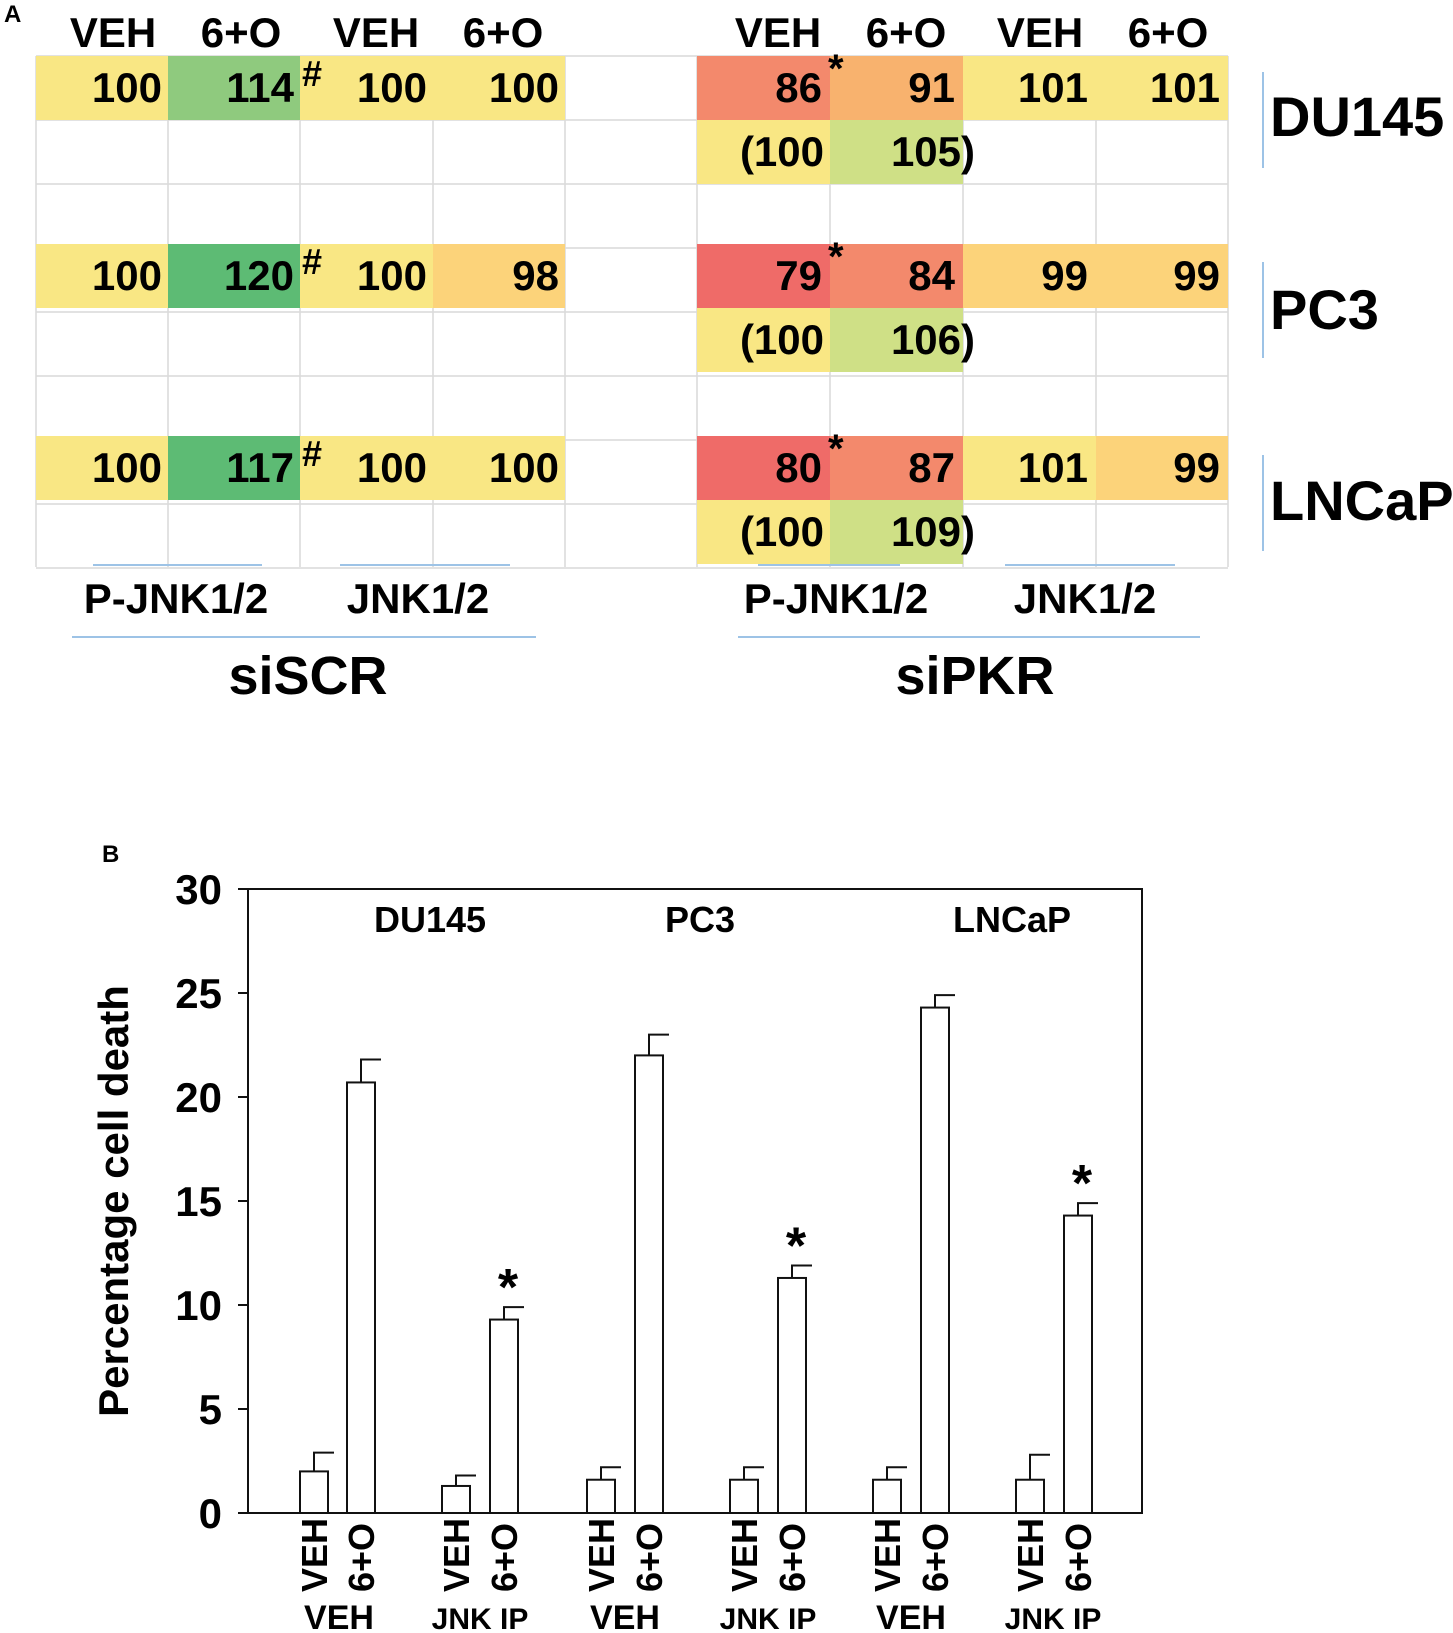 The width and height of the screenshot is (1453, 1633). Describe the element at coordinates (198, 889) in the screenshot. I see `y-tick-label: 30` at that location.